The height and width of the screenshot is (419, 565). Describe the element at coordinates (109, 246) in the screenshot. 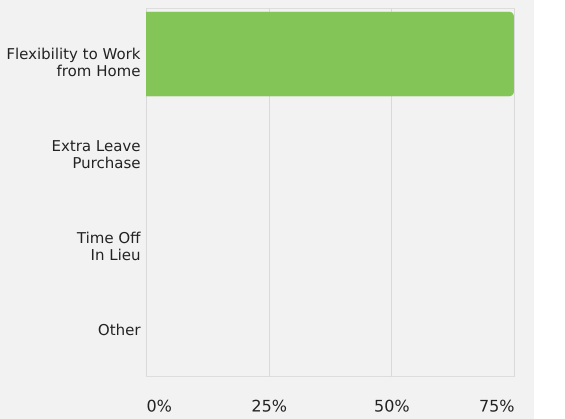

I see `y-tick-label: Time Off In Lieu` at that location.